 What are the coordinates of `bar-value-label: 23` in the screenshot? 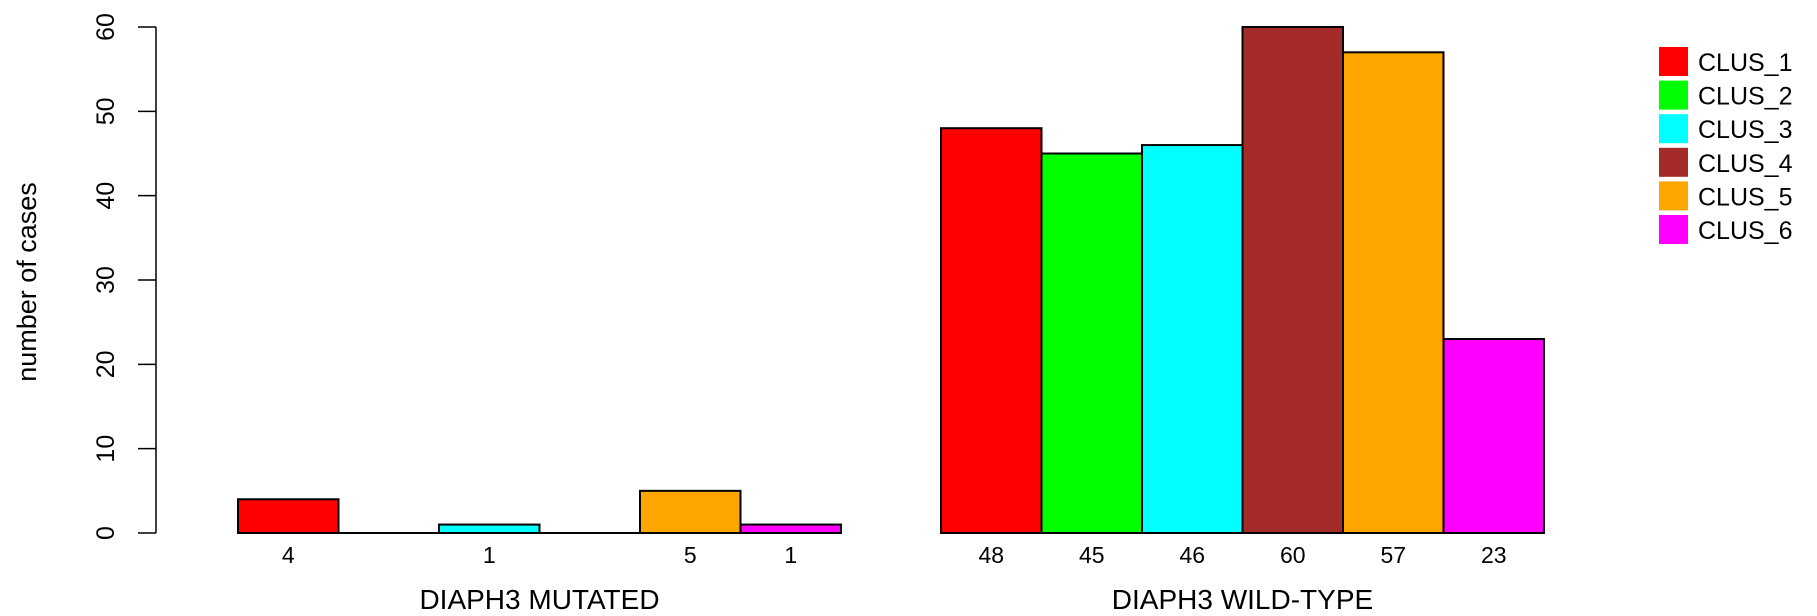 It's located at (1494, 555).